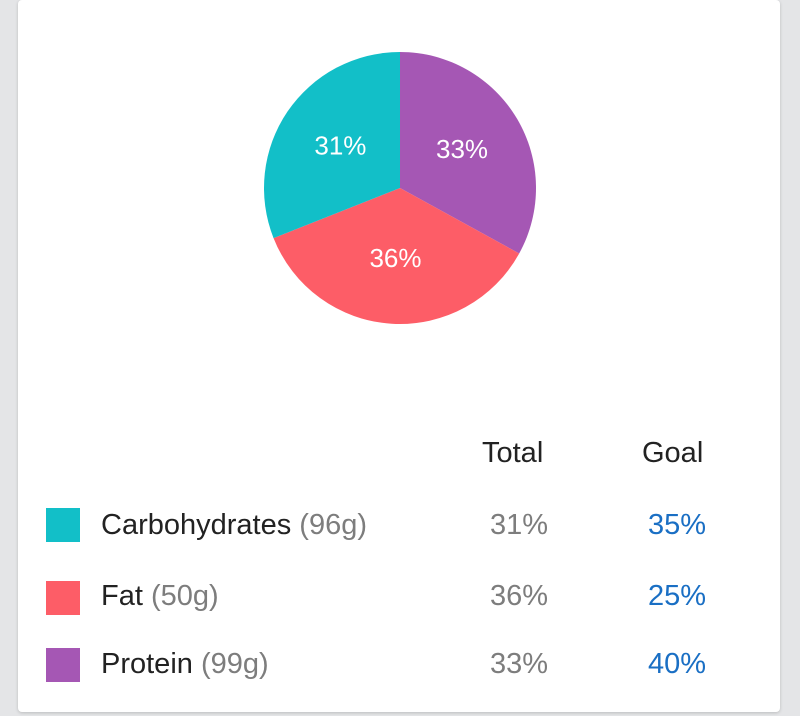 This screenshot has height=716, width=800. What do you see at coordinates (677, 525) in the screenshot?
I see `goal-value-carbohydrates: 35%` at bounding box center [677, 525].